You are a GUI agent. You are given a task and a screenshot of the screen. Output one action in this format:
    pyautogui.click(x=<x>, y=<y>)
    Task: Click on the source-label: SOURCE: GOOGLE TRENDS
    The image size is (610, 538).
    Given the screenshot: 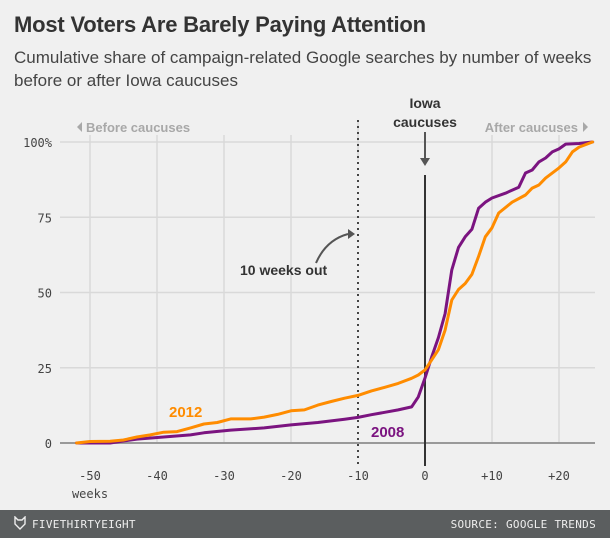 What is the action you would take?
    pyautogui.click(x=523, y=524)
    